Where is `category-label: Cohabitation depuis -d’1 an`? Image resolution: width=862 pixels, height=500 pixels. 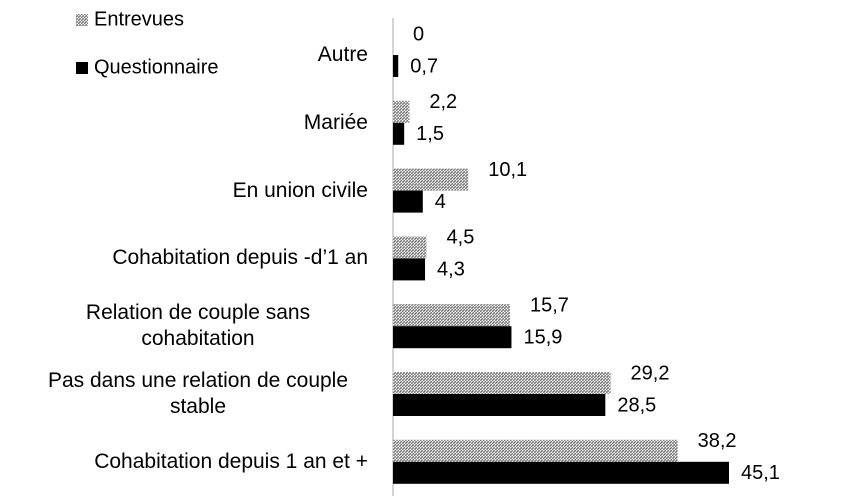 category-label: Cohabitation depuis -d’1 an is located at coordinates (188, 258).